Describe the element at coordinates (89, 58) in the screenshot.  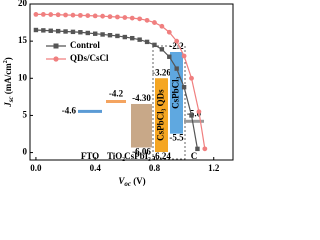
I see `legend-label: QDs/CsCl` at that location.